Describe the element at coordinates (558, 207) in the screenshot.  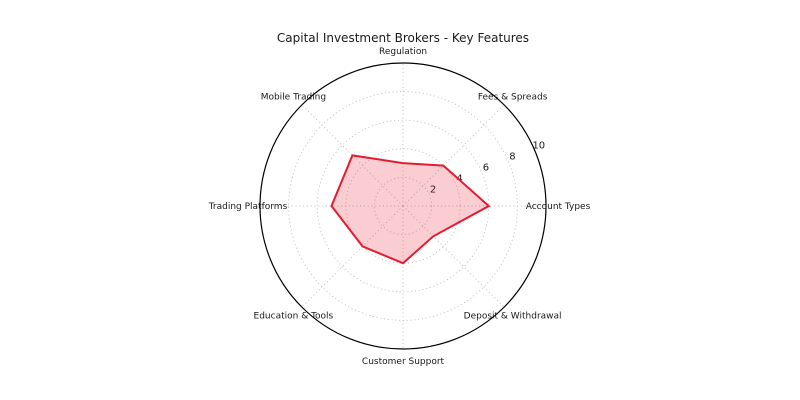
I see `category-label: Account Types` at that location.